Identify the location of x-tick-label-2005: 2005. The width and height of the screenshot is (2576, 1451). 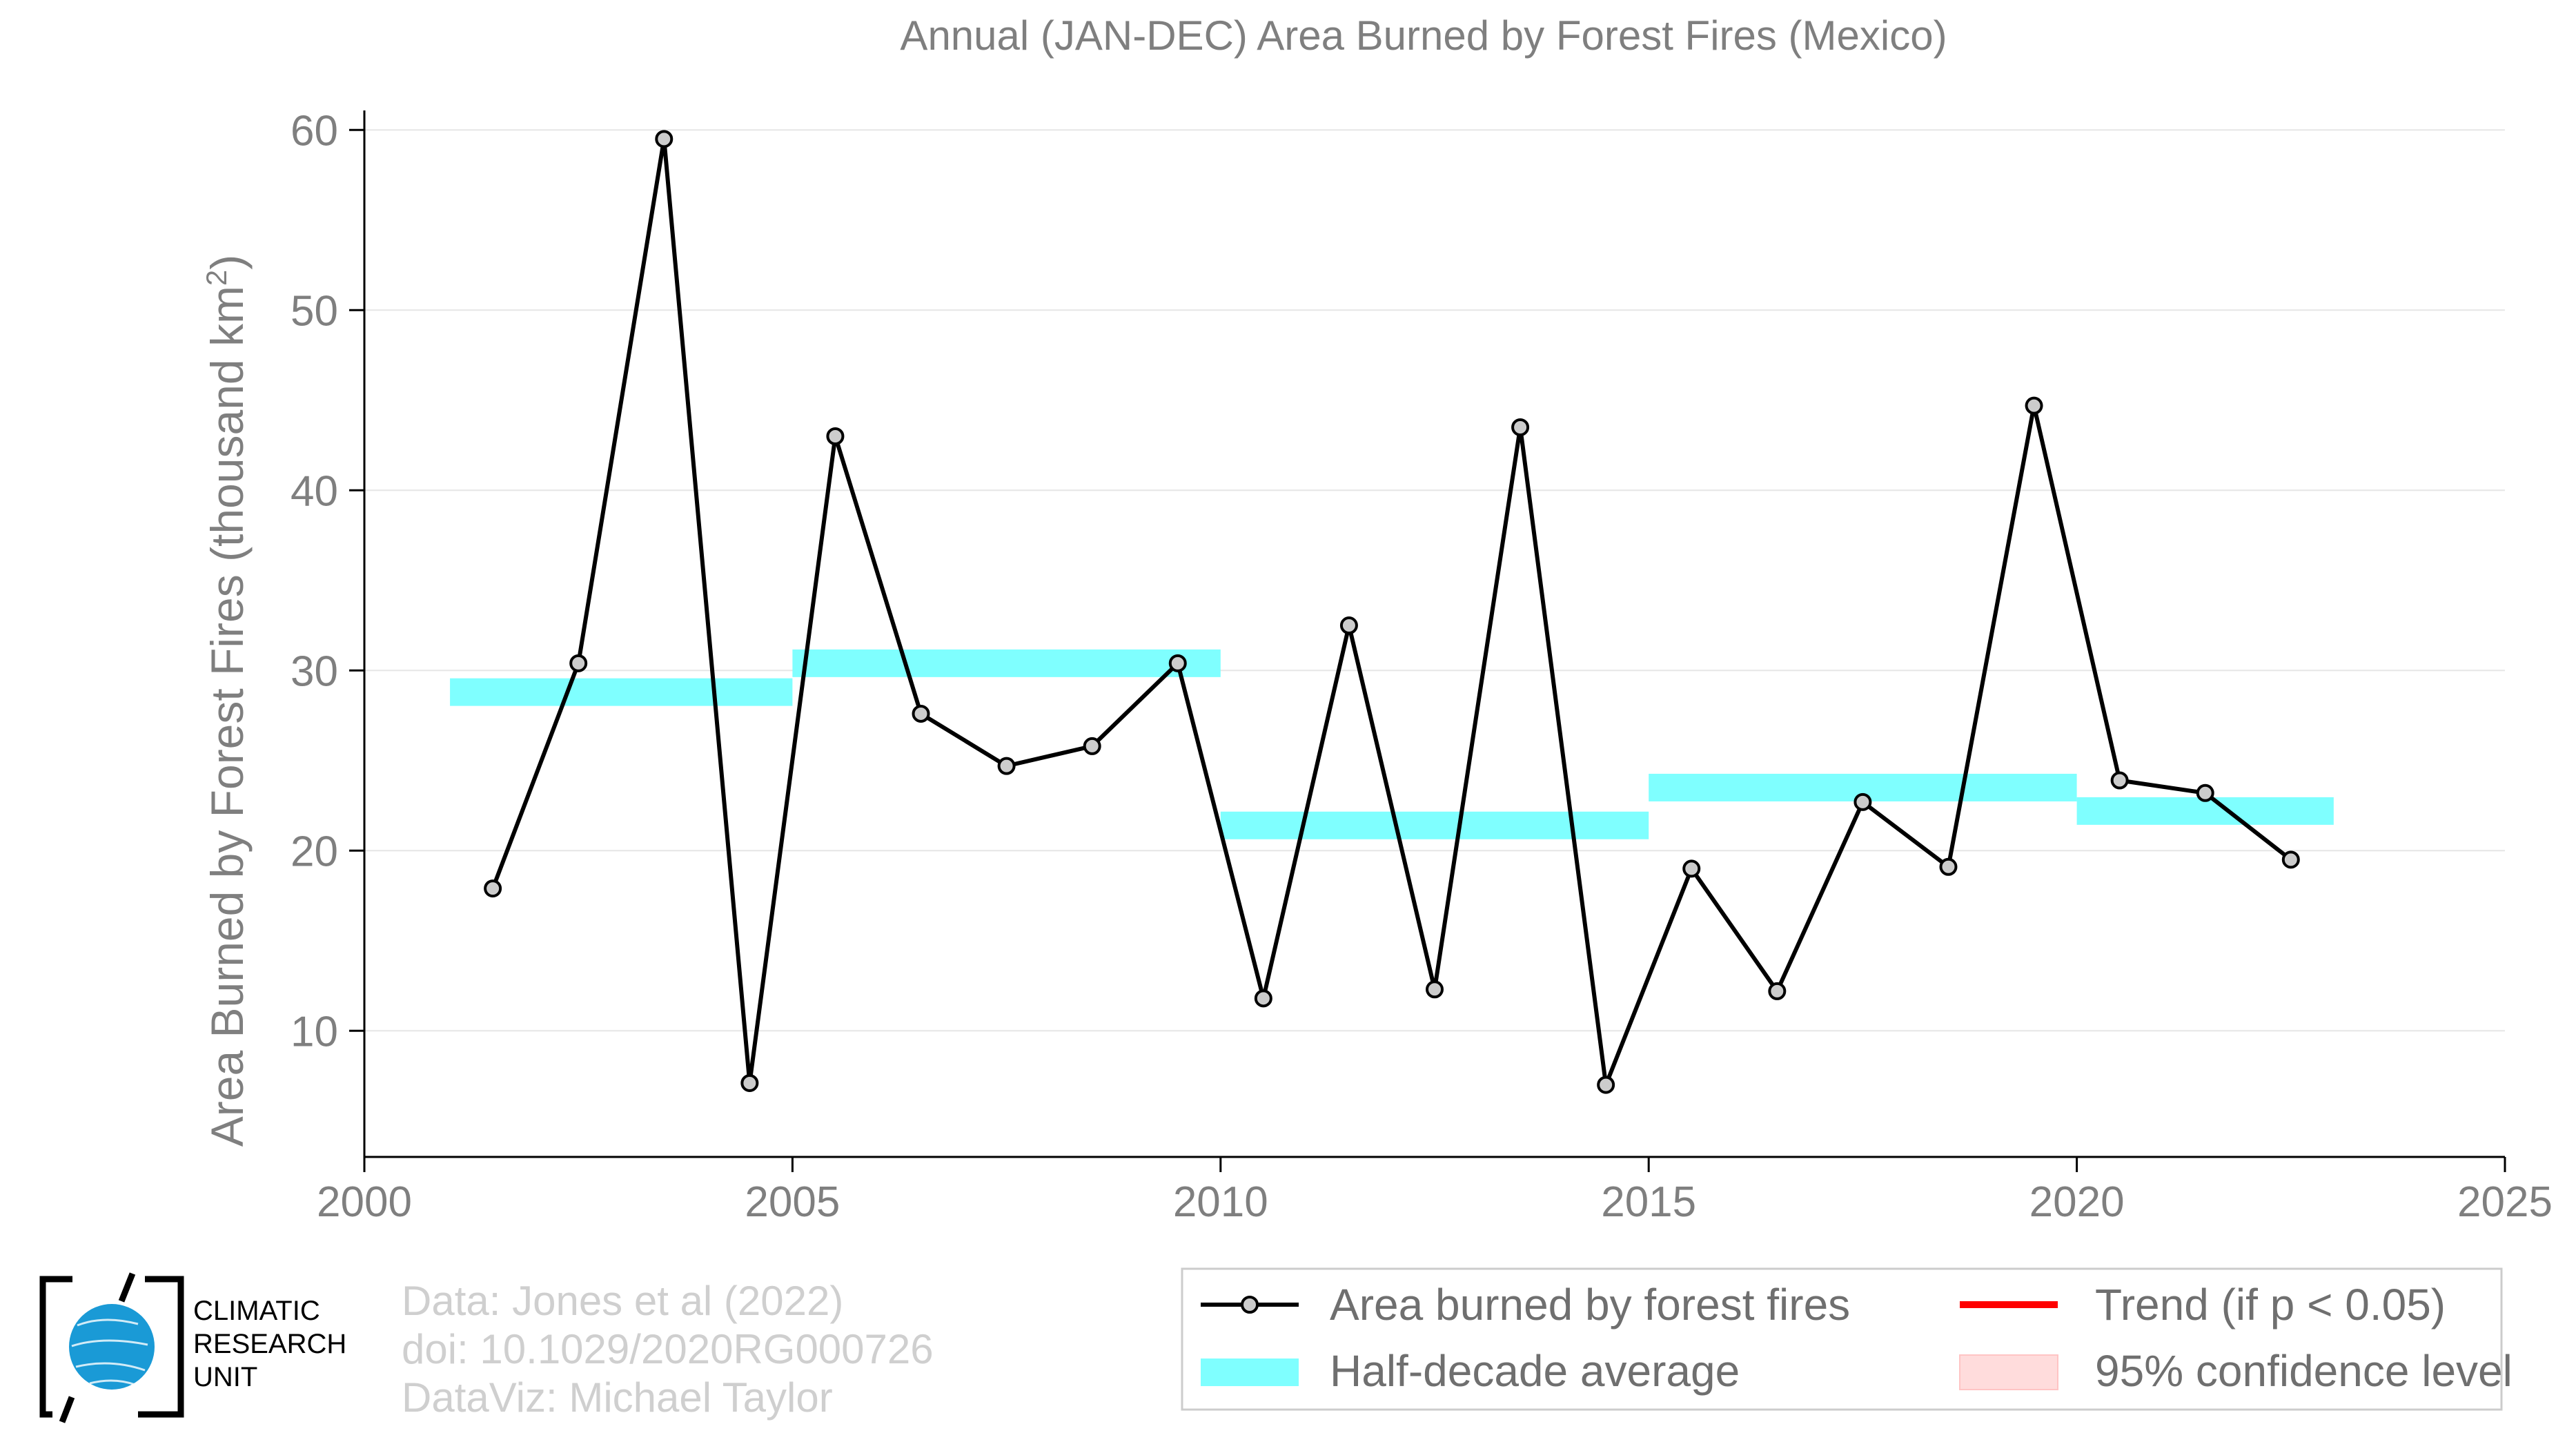
(792, 1202).